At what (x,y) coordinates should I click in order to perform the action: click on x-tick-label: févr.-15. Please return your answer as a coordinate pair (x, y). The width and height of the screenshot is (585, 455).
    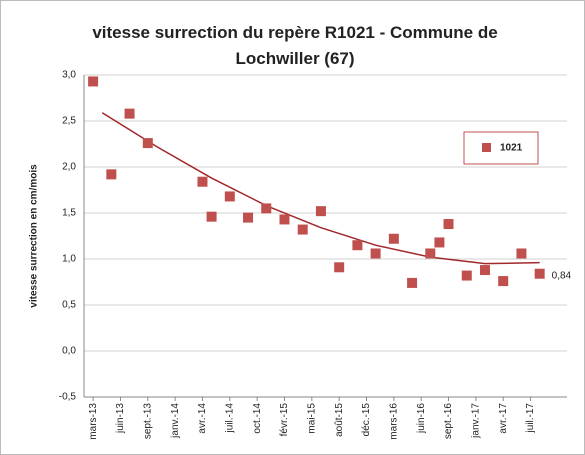
    Looking at the image, I should click on (284, 420).